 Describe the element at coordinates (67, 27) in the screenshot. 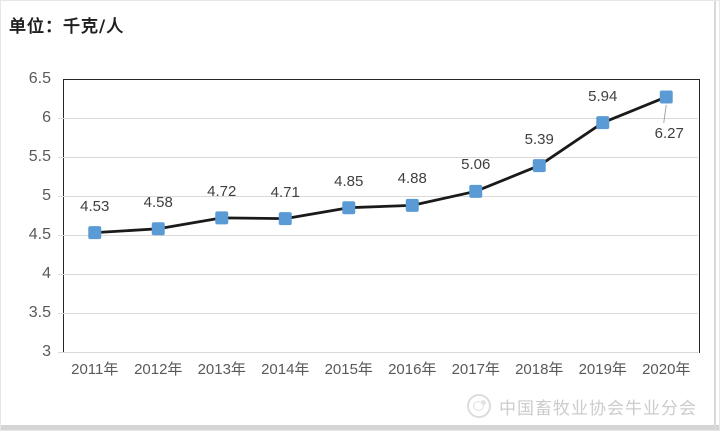

I see `unit-label: 单位：千克/人` at that location.